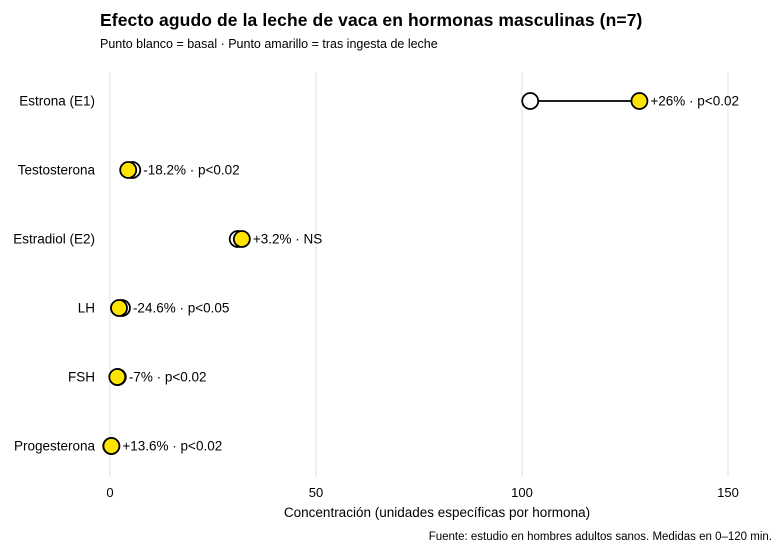 This screenshot has height=556, width=784. What do you see at coordinates (316, 492) in the screenshot?
I see `x-tick-label: 50` at bounding box center [316, 492].